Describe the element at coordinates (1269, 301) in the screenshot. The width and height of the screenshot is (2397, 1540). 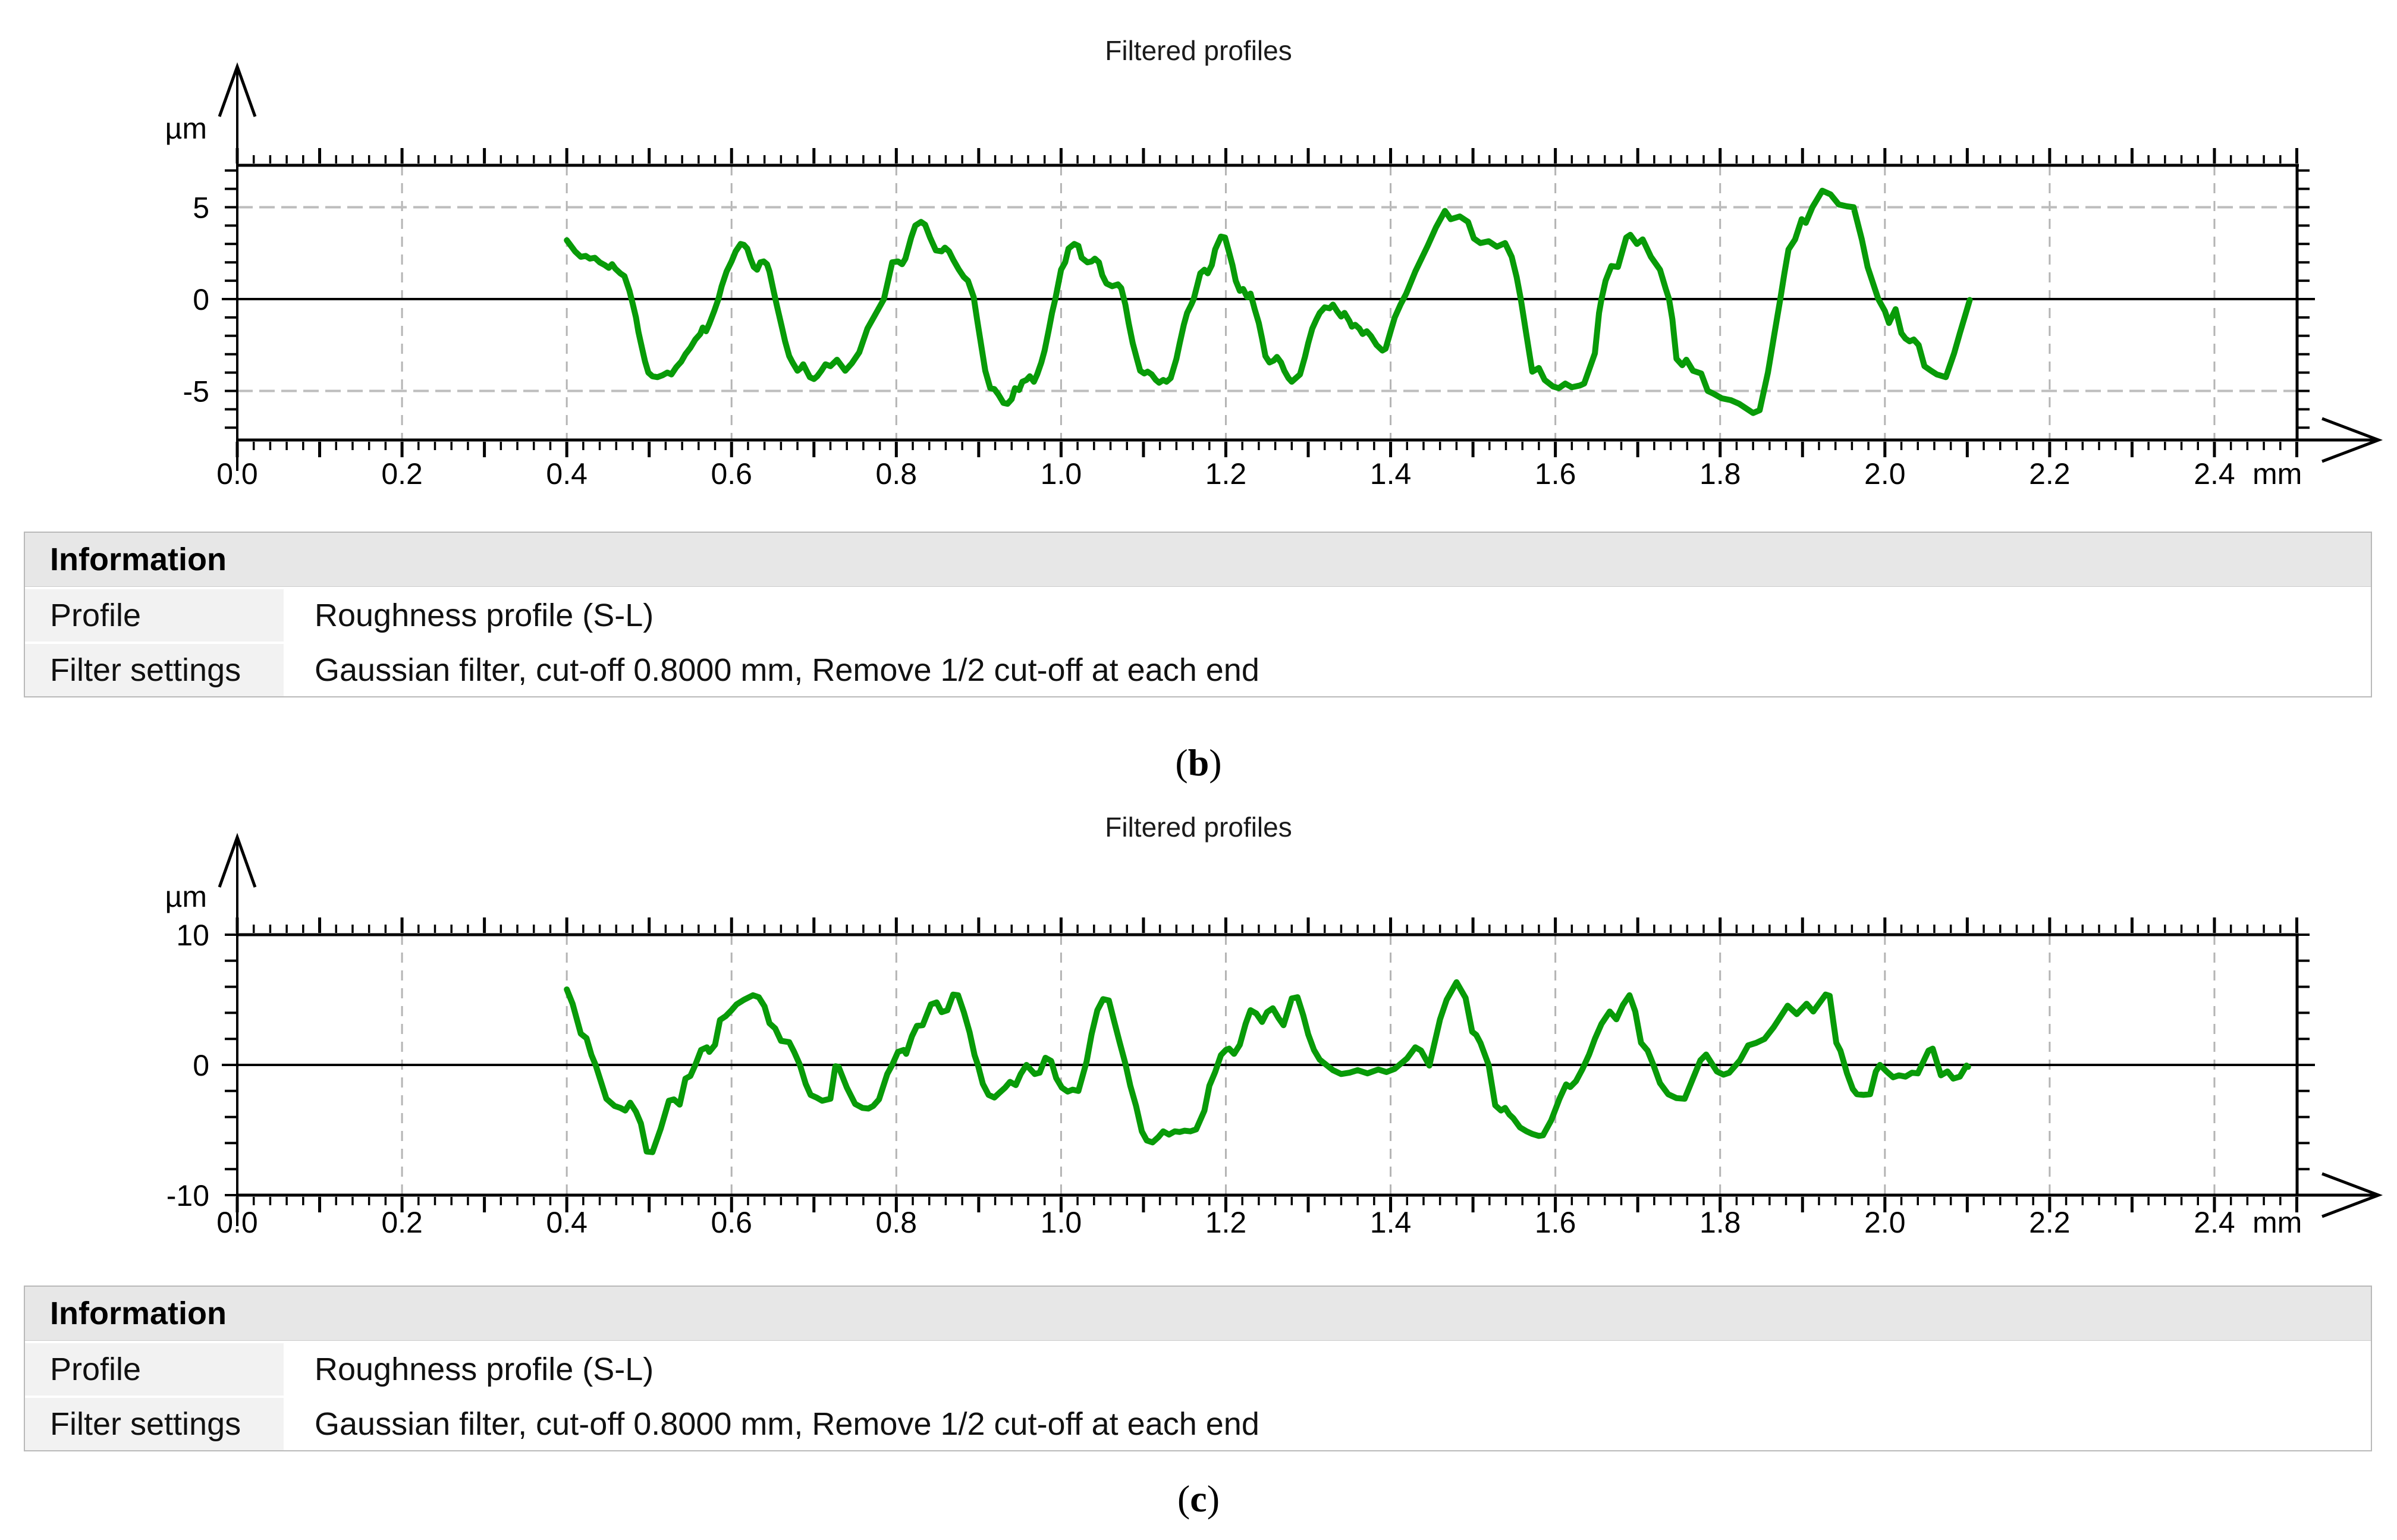
I see `roughness-profile-b` at that location.